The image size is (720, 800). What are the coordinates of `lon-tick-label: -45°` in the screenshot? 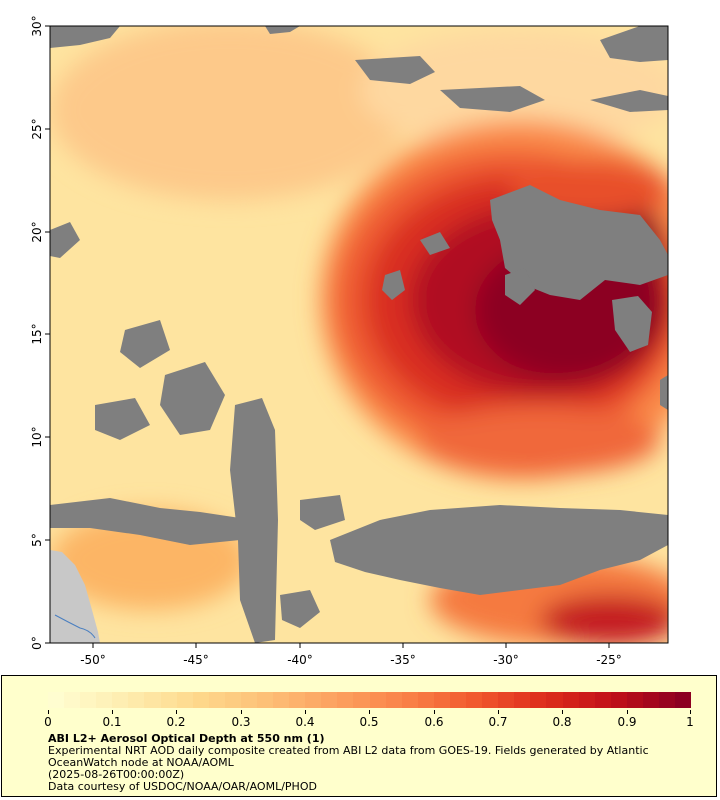 It's located at (196, 660).